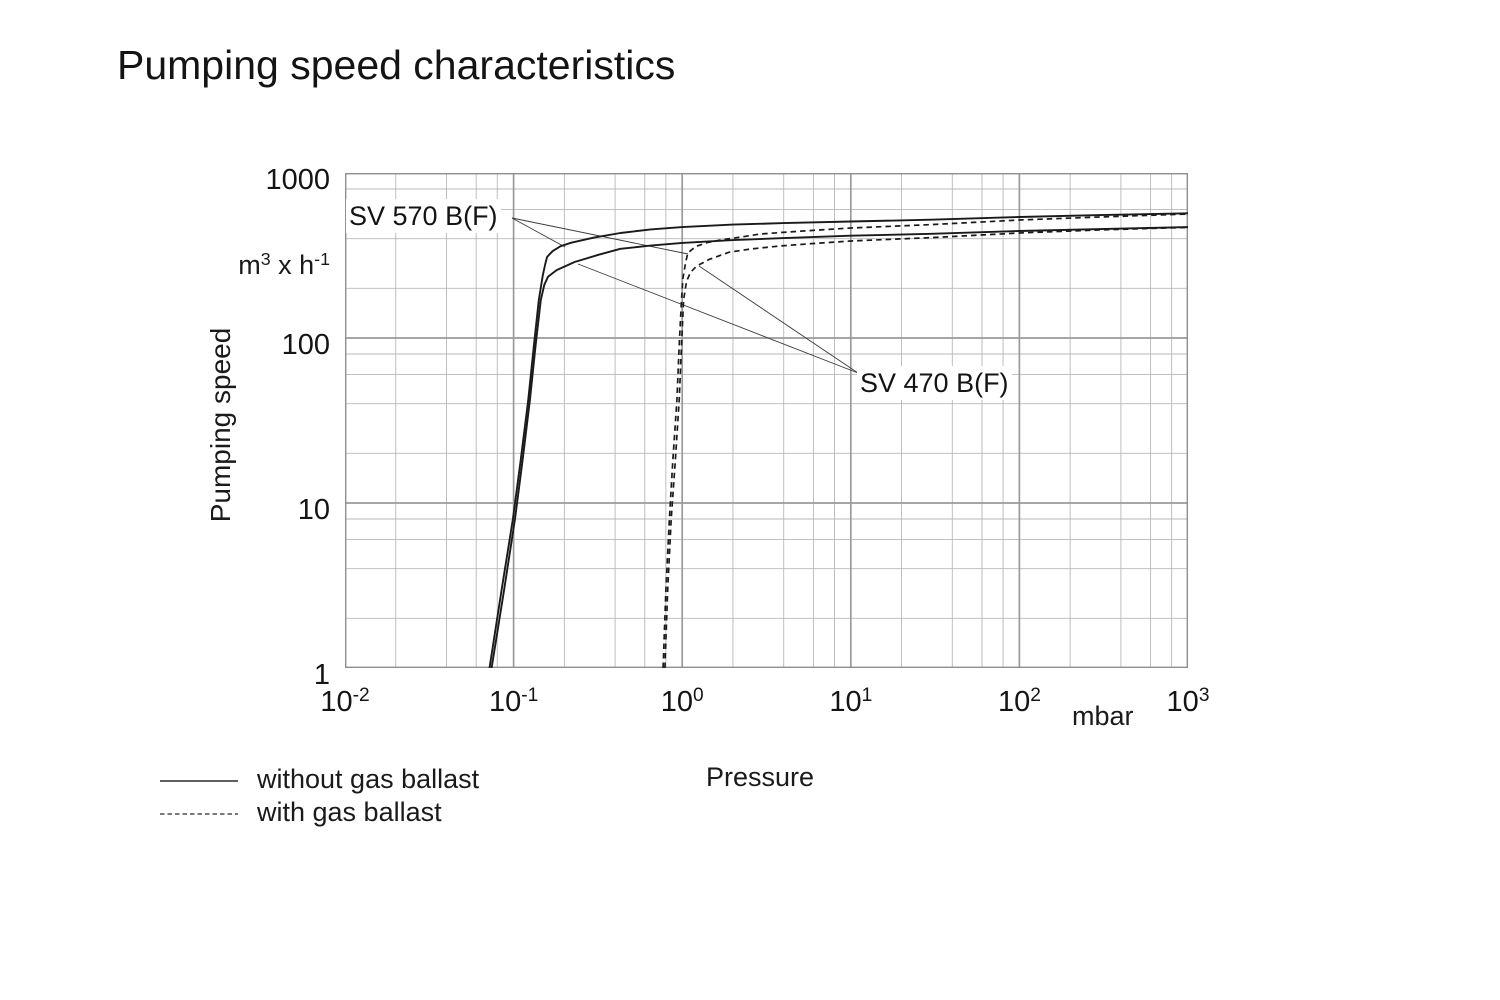 This screenshot has height=1000, width=1500. What do you see at coordinates (321, 675) in the screenshot?
I see `y-tick-1: 1` at bounding box center [321, 675].